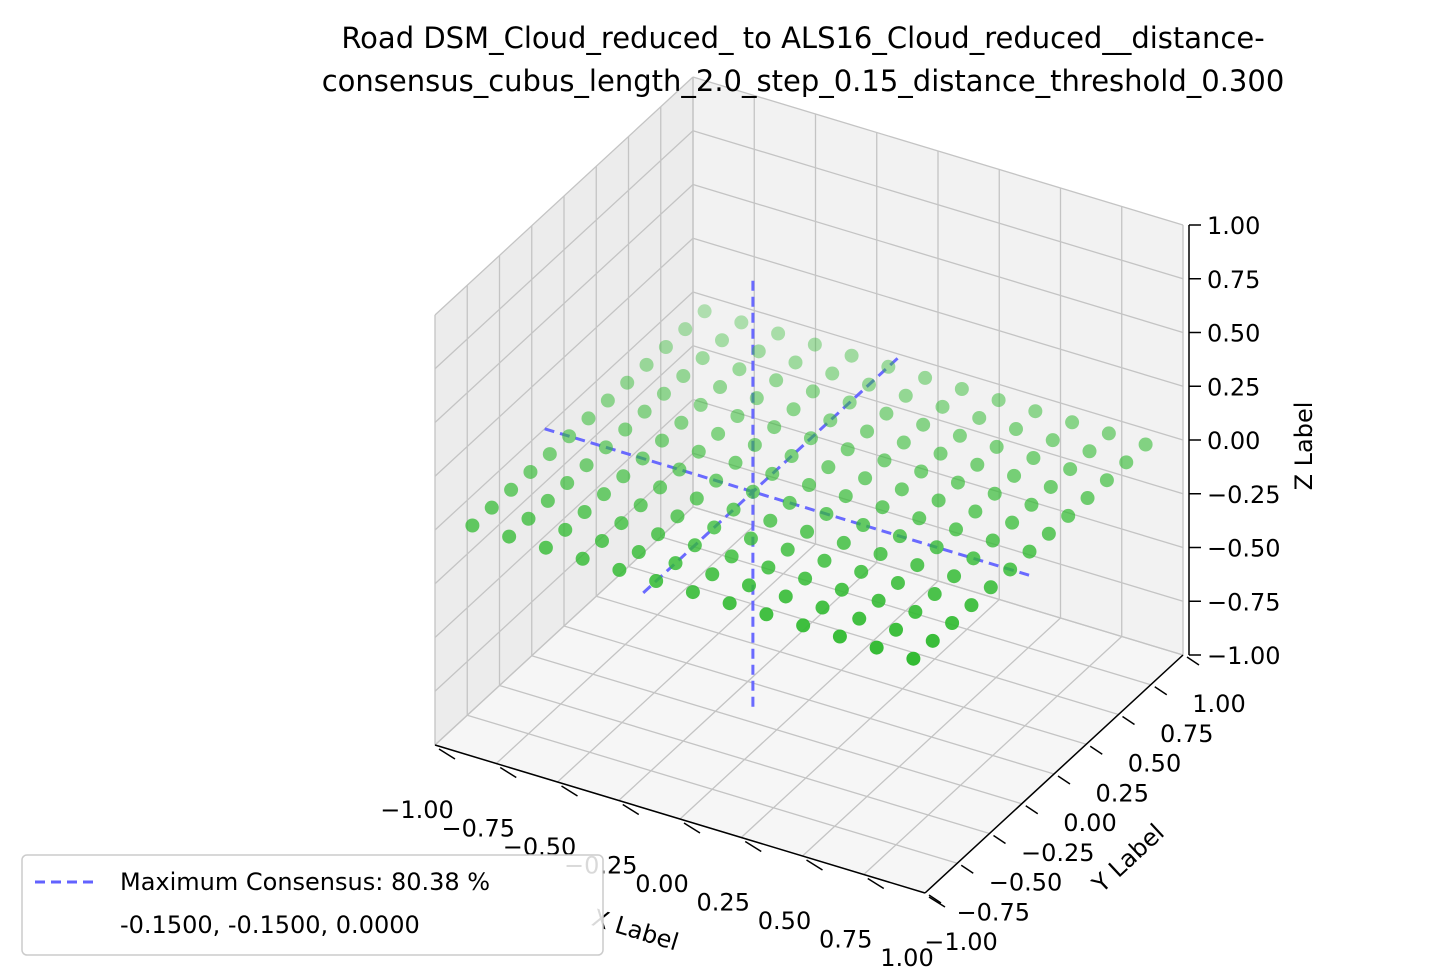 The height and width of the screenshot is (976, 1432). I want to click on y-axis, so click(1054, 774).